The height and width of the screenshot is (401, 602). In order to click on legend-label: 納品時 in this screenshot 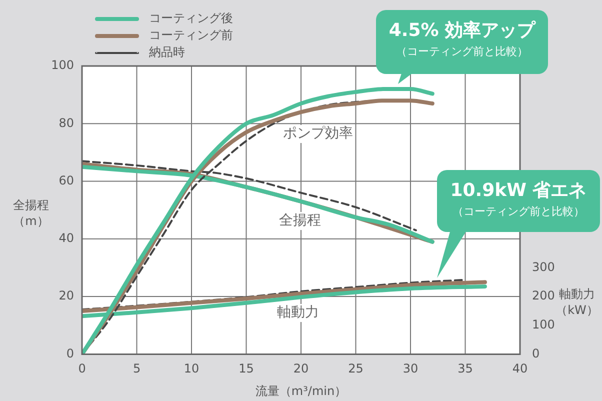, I will do `click(167, 52)`.